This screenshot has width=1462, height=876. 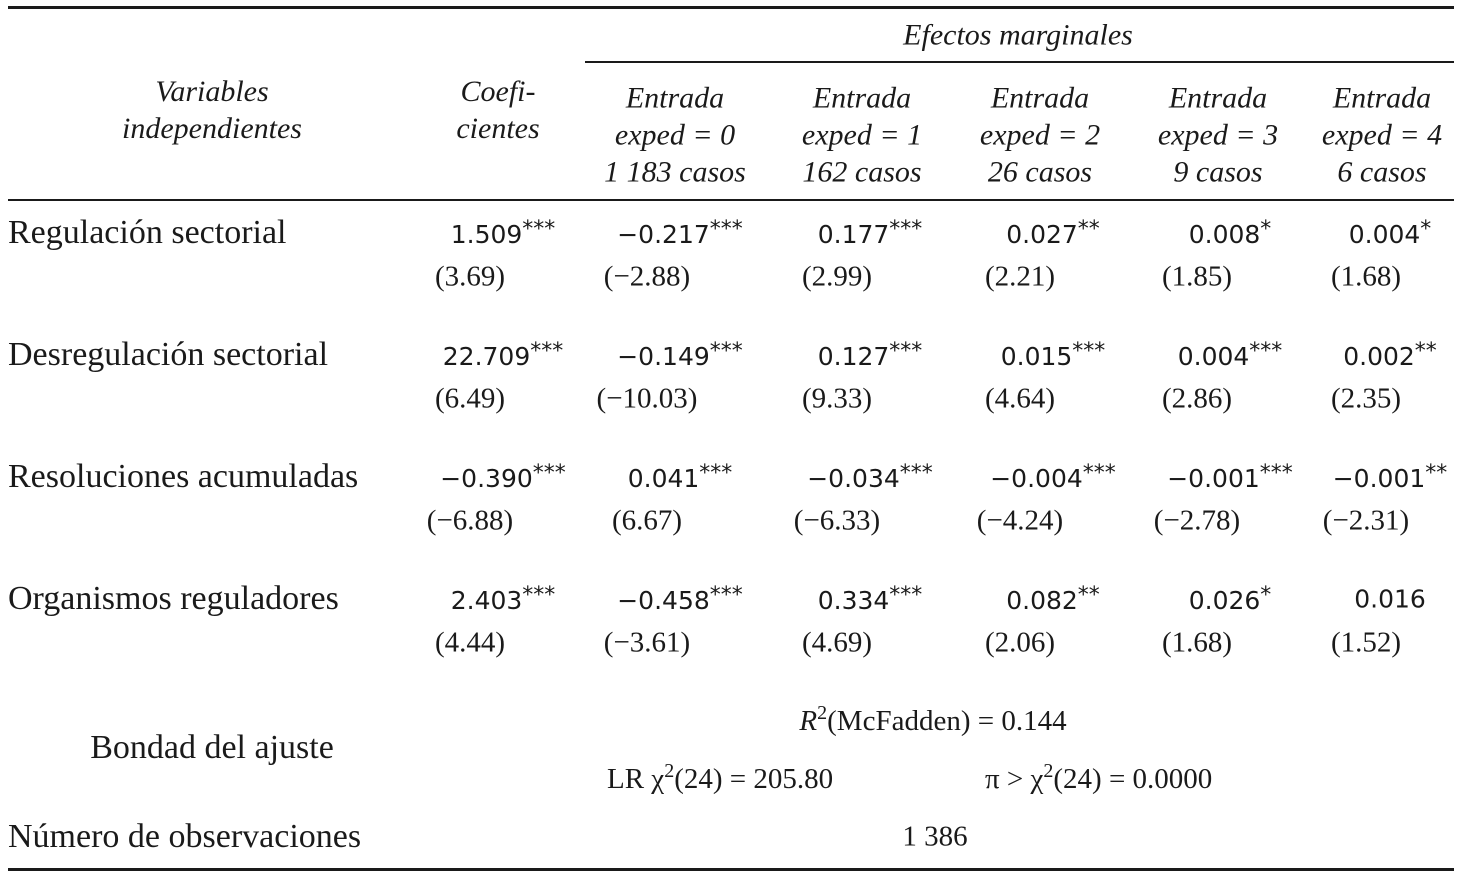 I want to click on cell-value: 0.177***, so click(x=870, y=233).